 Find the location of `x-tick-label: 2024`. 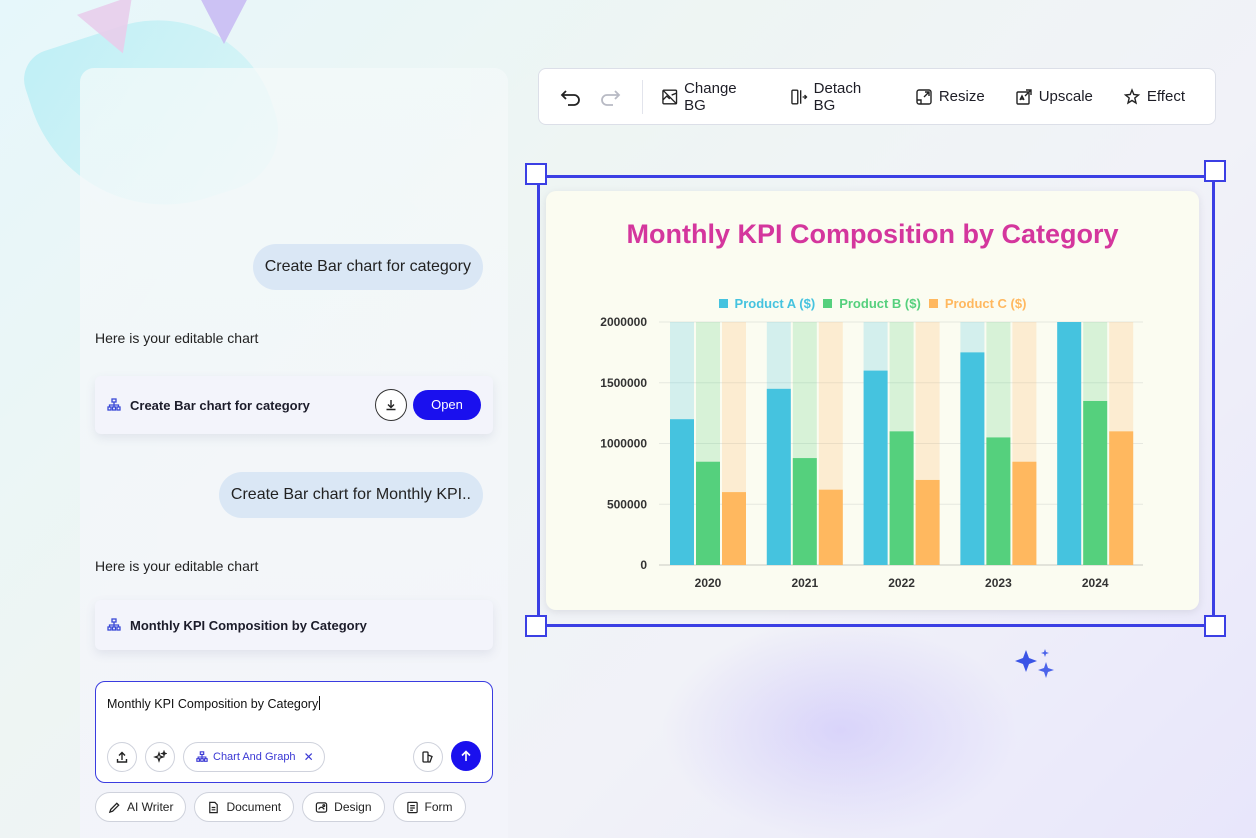

x-tick-label: 2024 is located at coordinates (1095, 583).